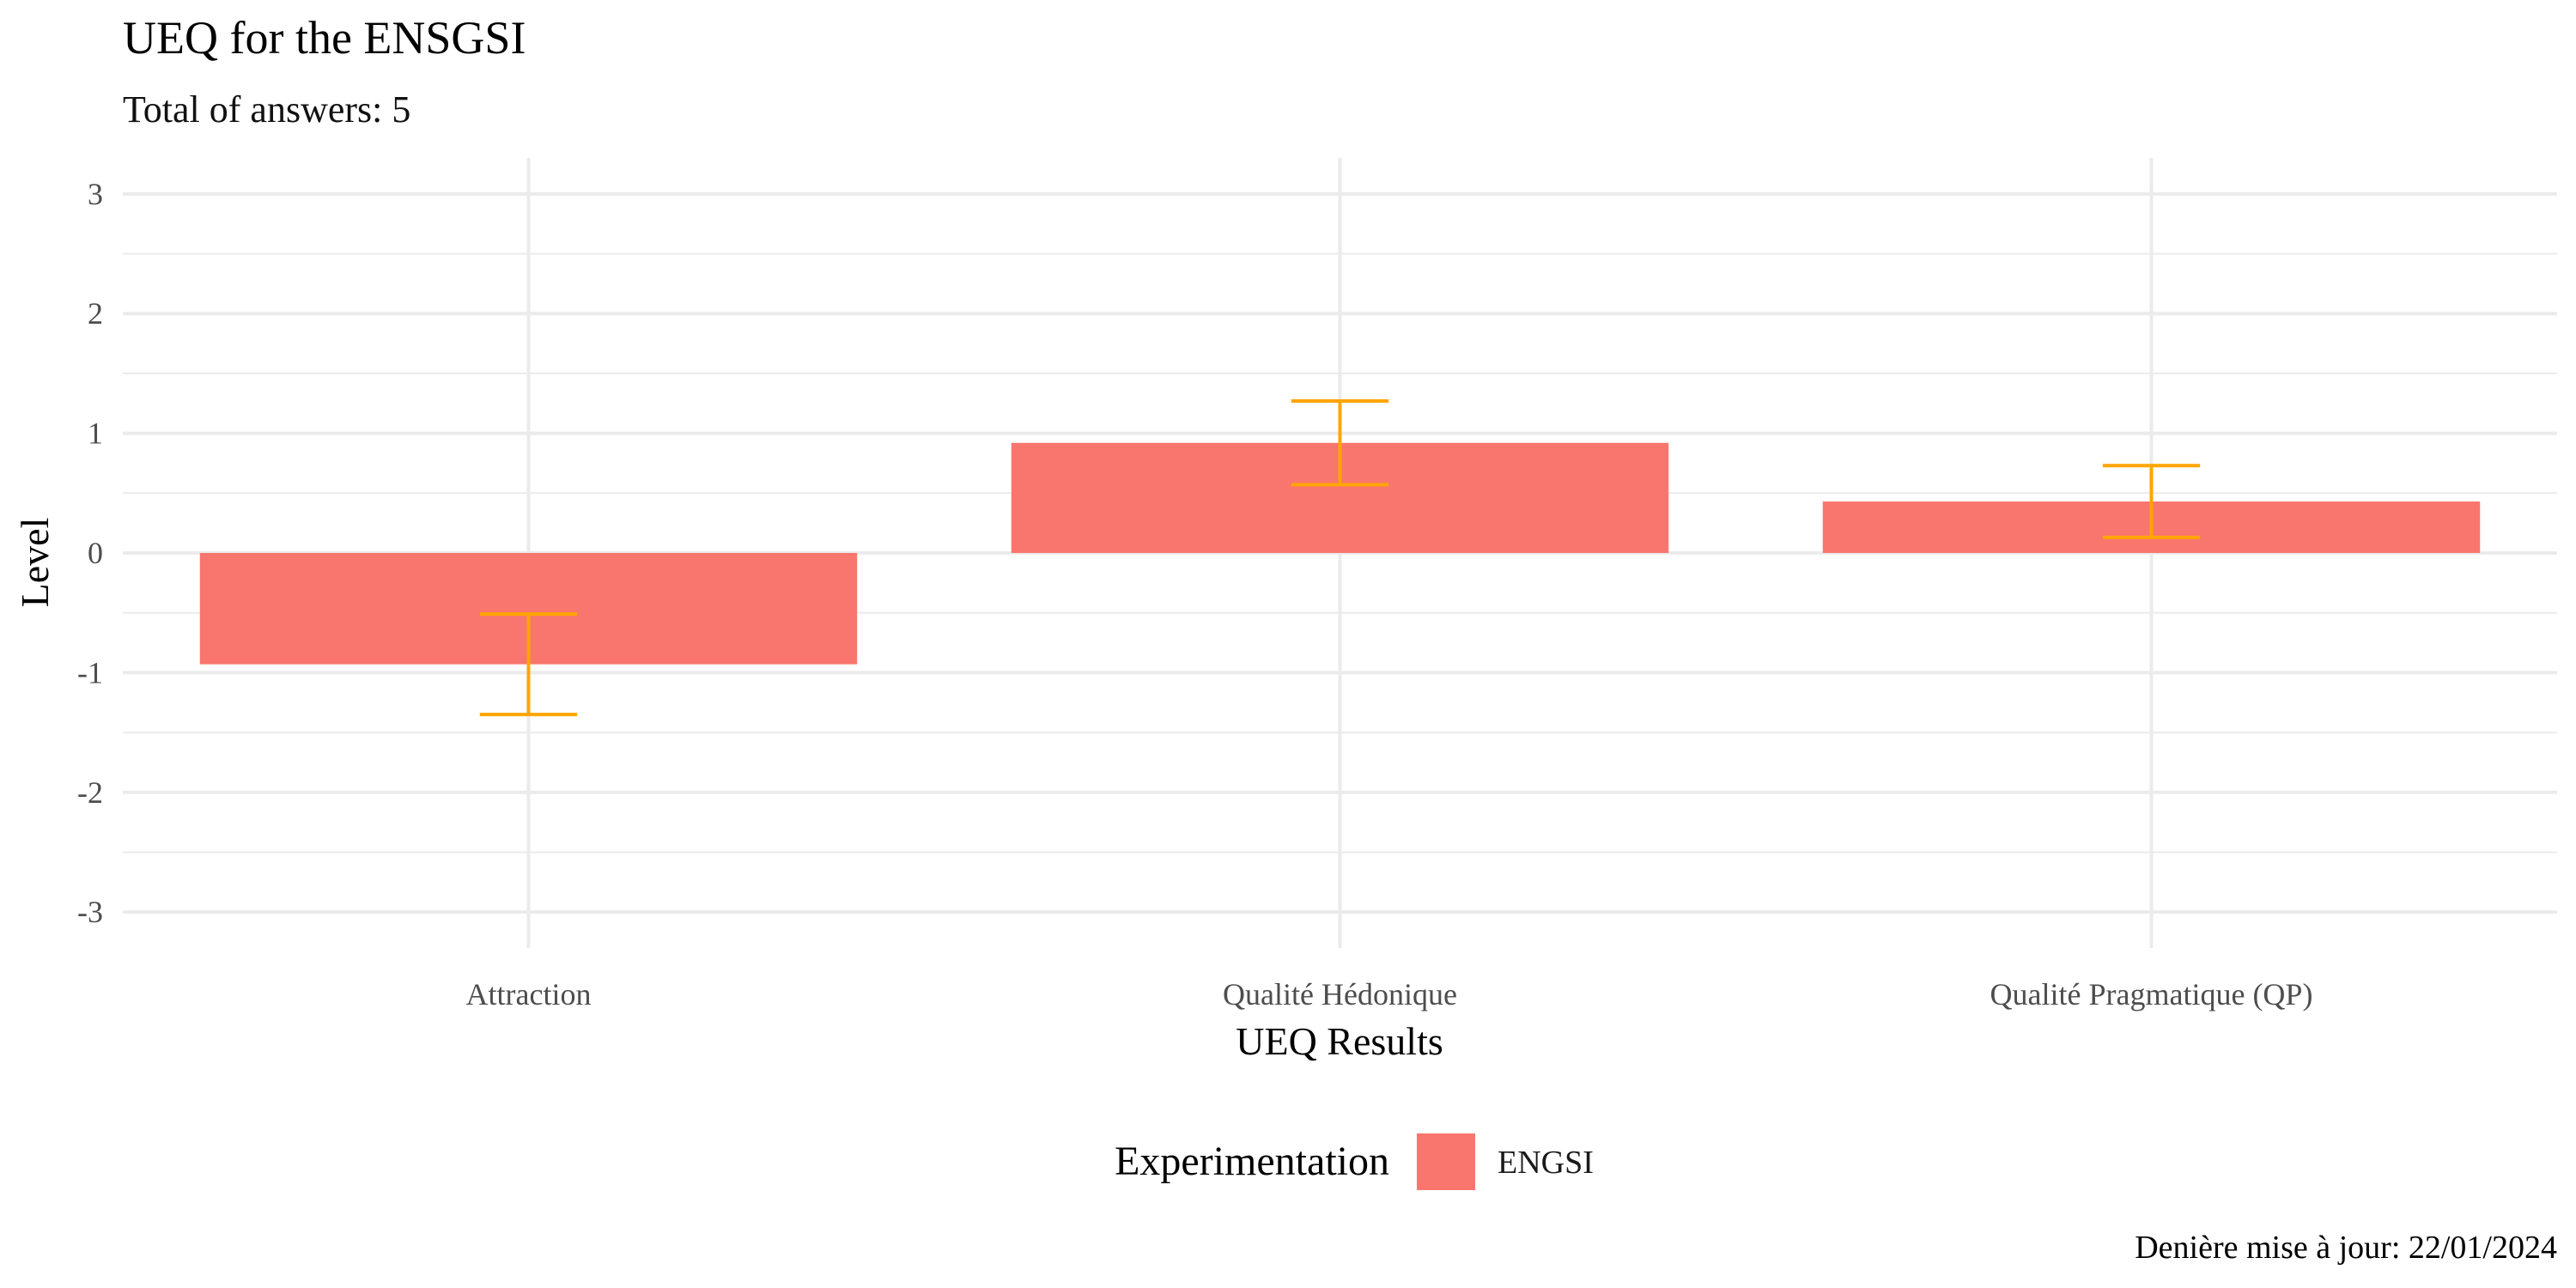 The image size is (2576, 1288). What do you see at coordinates (90, 792) in the screenshot?
I see `y-tick-label: -2` at bounding box center [90, 792].